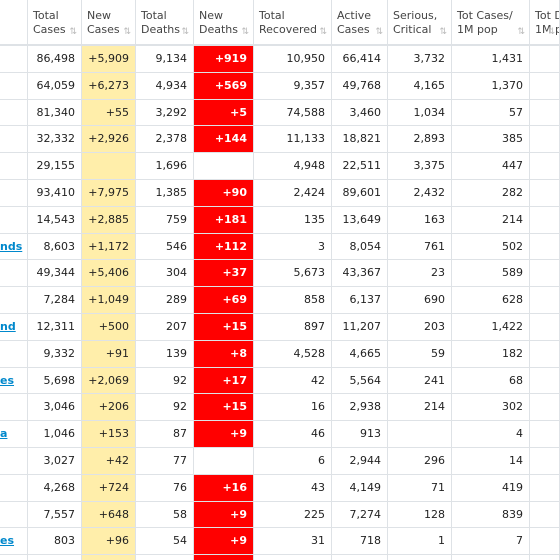 This screenshot has height=560, width=560. I want to click on table-cell: 546, so click(165, 247).